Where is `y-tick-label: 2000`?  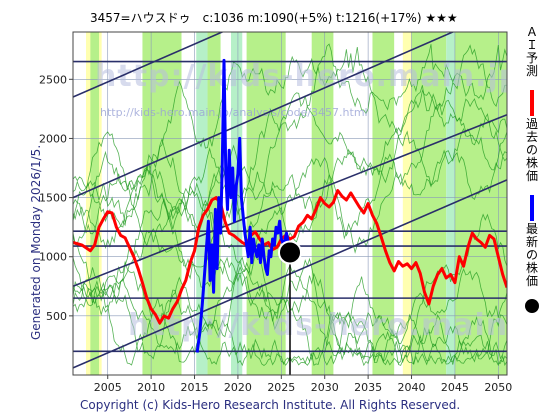
y-tick-label: 2000 is located at coordinates (53, 138).